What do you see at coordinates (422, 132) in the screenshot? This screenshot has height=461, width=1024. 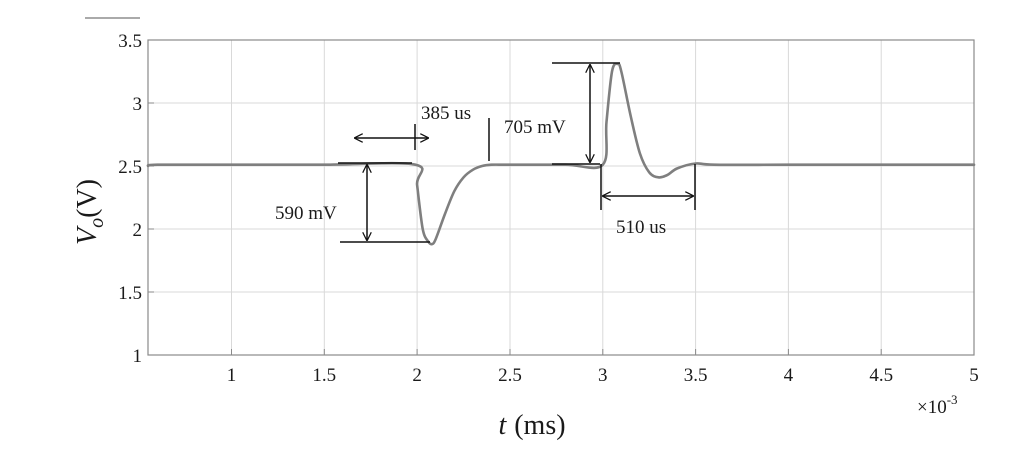 I see `annotation-385us: 385 us` at bounding box center [422, 132].